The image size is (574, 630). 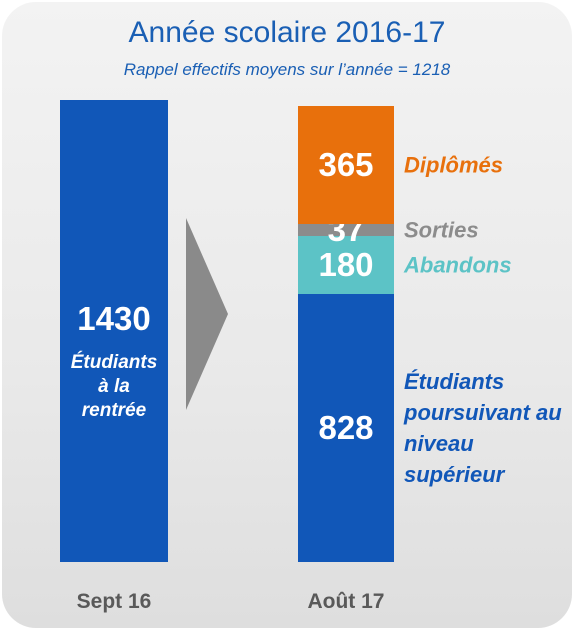 I want to click on x-tick-label: Août 17, so click(x=346, y=601).